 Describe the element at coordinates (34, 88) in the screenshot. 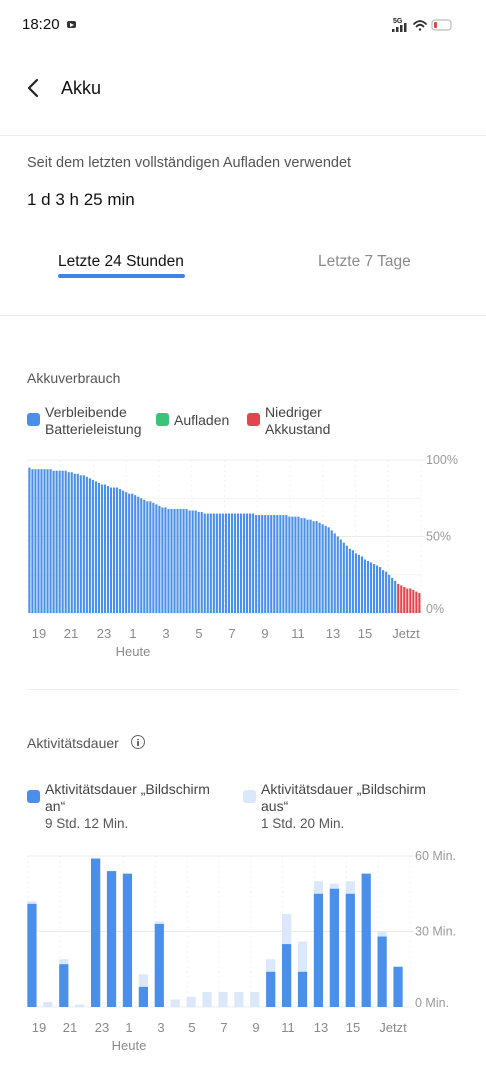

I see `back-arrow-icon` at that location.